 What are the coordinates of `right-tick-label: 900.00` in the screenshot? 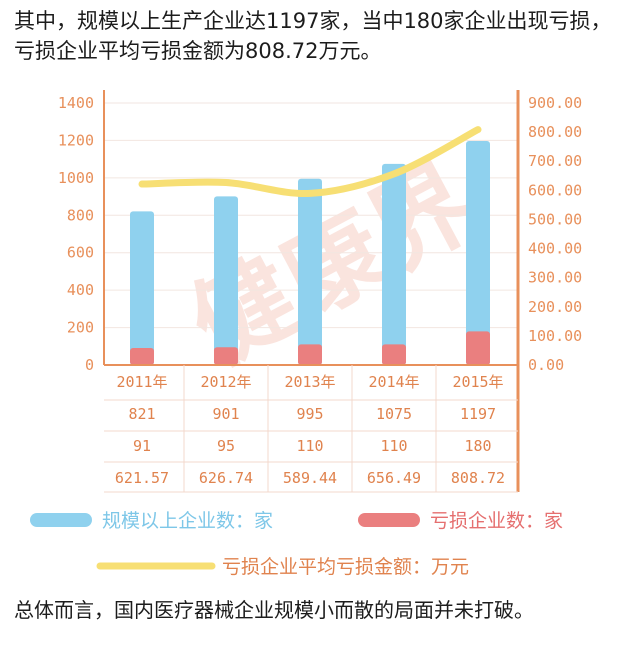 It's located at (555, 103).